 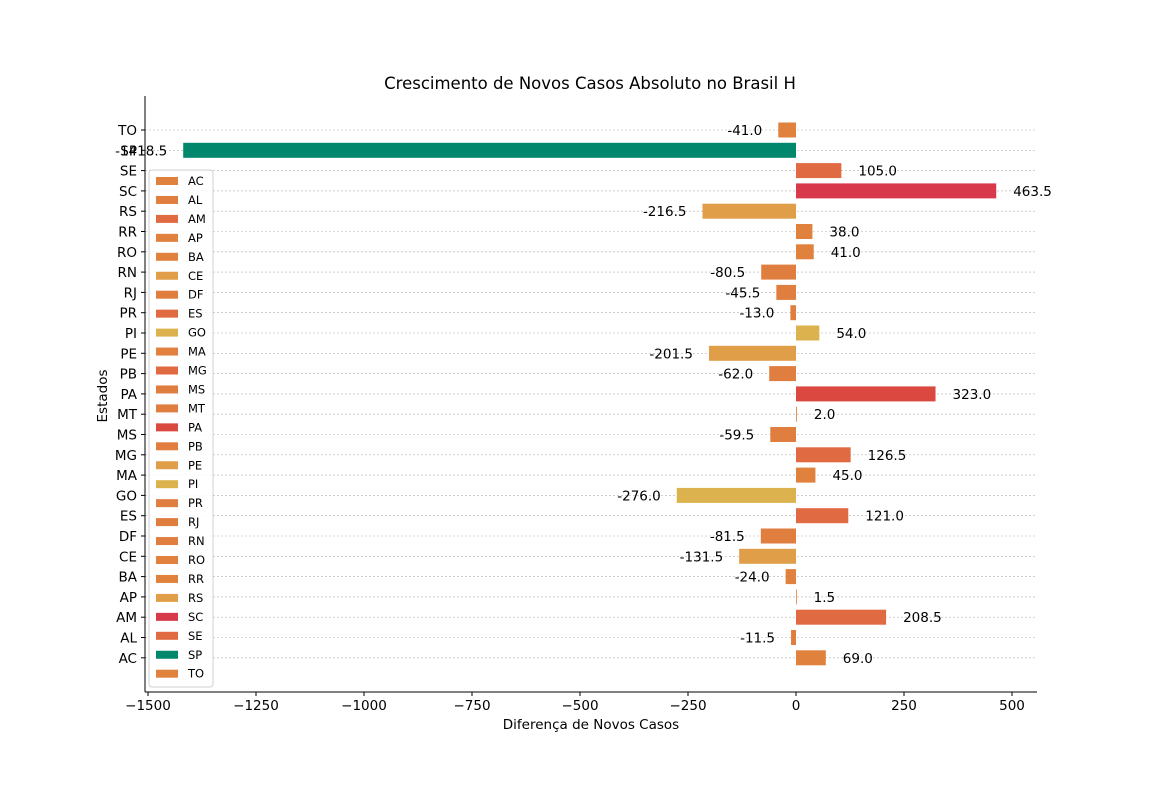 What do you see at coordinates (195, 655) in the screenshot?
I see `legend-label-sp: SP` at bounding box center [195, 655].